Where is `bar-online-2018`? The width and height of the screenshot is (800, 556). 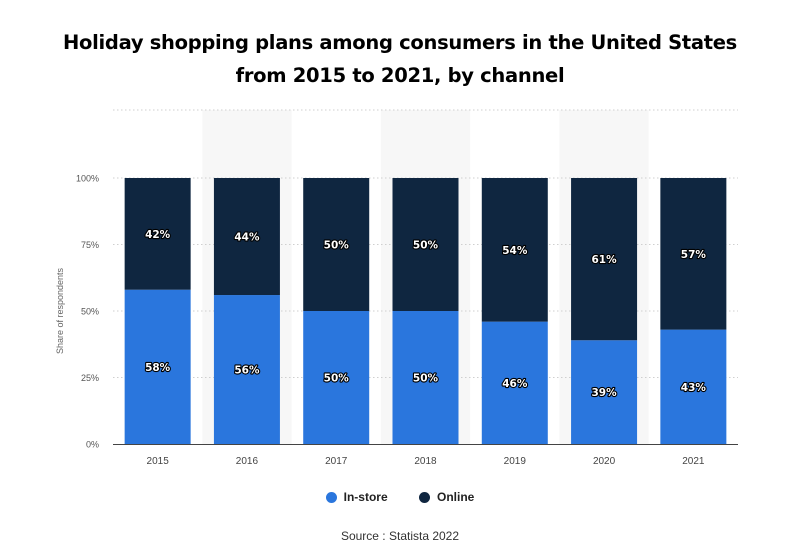 bar-online-2018 is located at coordinates (425, 244).